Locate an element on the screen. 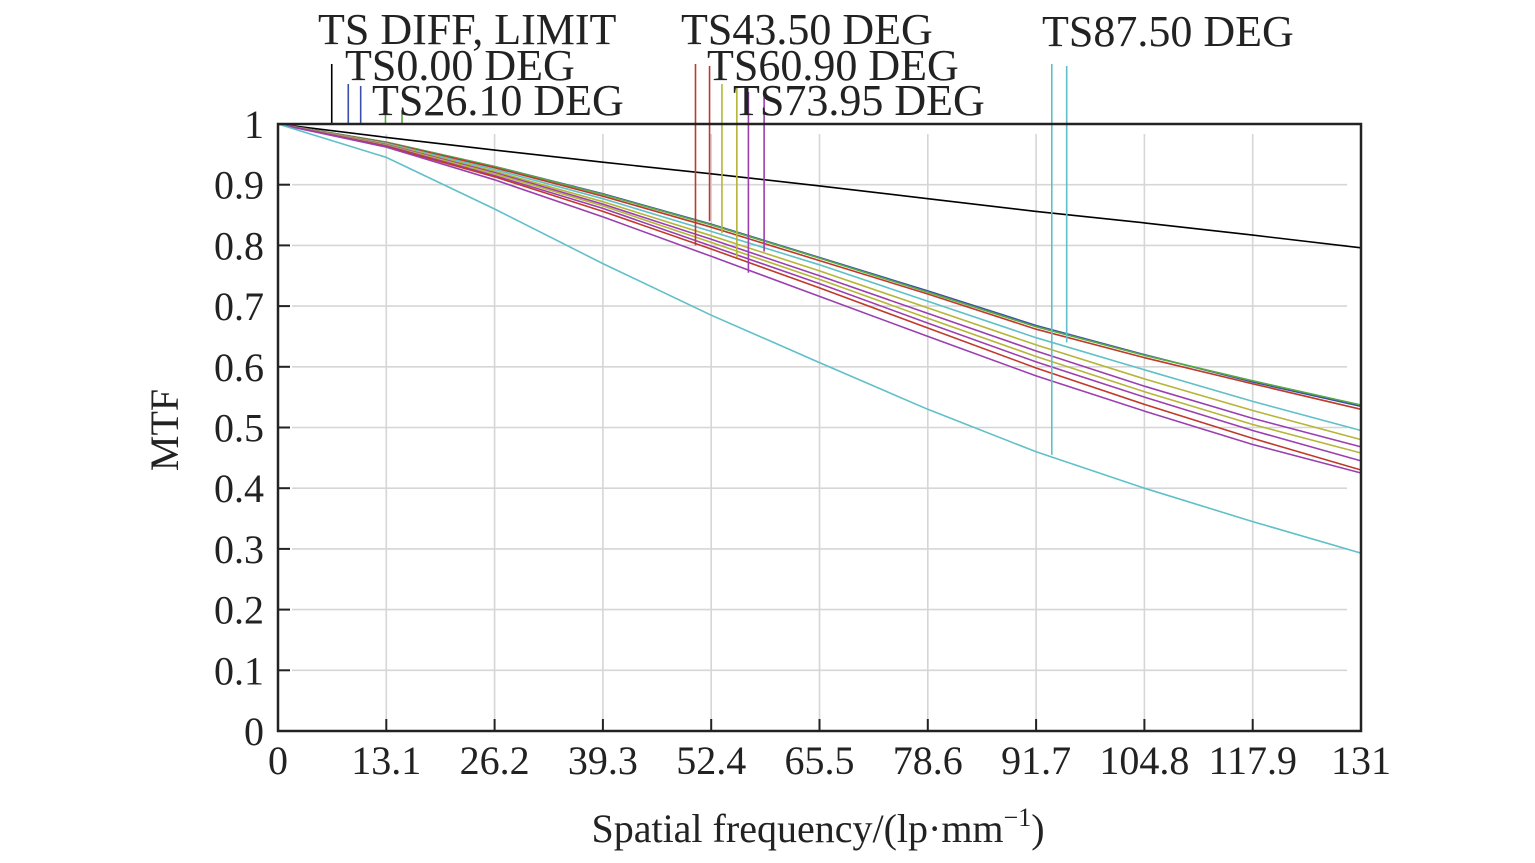 The height and width of the screenshot is (863, 1535). x-tick-label: 52.4 is located at coordinates (711, 760).